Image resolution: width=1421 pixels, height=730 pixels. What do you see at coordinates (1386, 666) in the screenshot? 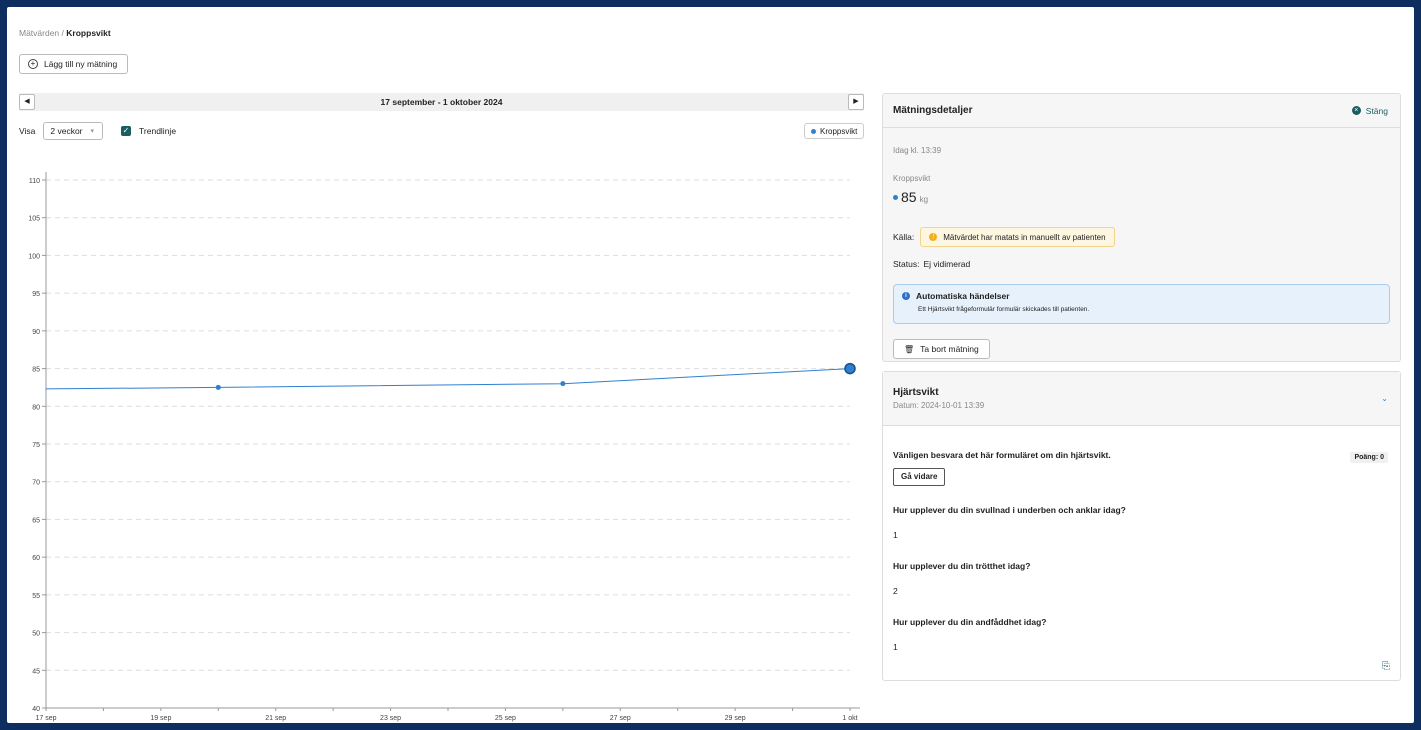
I see `copy-icon: ⎘` at bounding box center [1386, 666].